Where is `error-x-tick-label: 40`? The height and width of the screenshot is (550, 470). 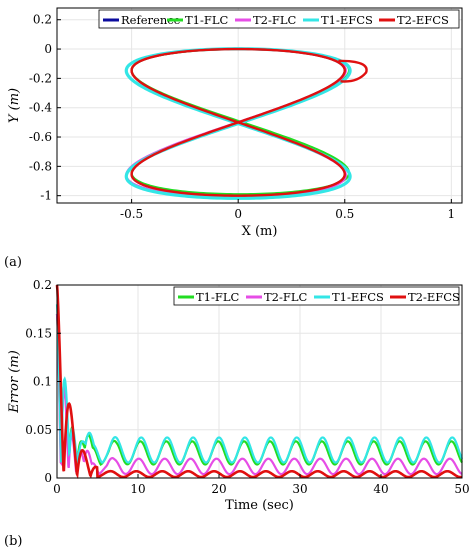 error-x-tick-label: 40 is located at coordinates (380, 489).